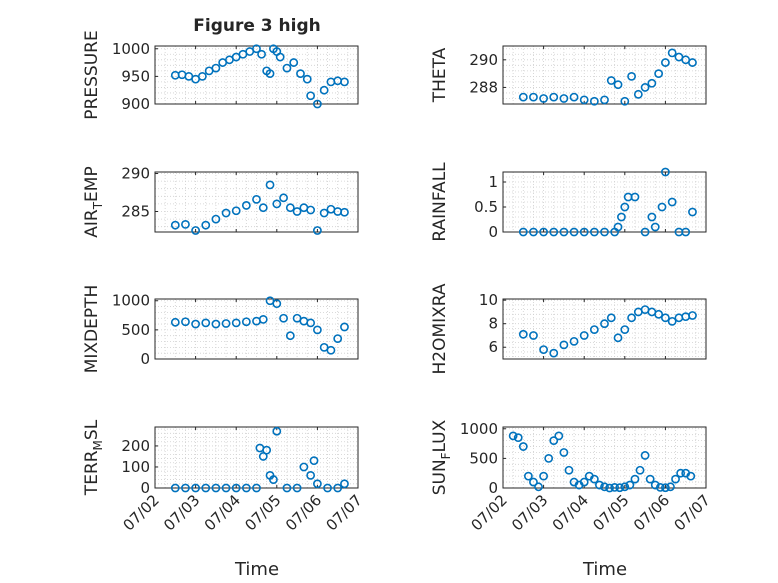 The width and height of the screenshot is (778, 583). What do you see at coordinates (256, 202) in the screenshot?
I see `axes-box-air-temp` at bounding box center [256, 202].